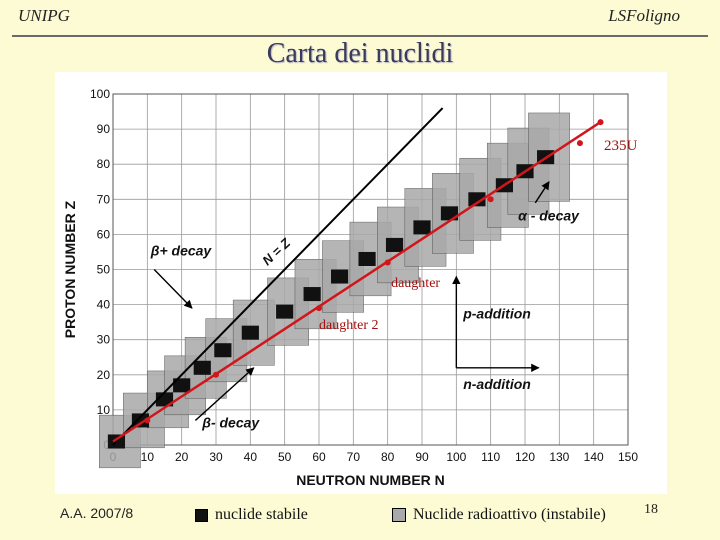  What do you see at coordinates (559, 457) in the screenshot?
I see `x-tick-label: 130` at bounding box center [559, 457].